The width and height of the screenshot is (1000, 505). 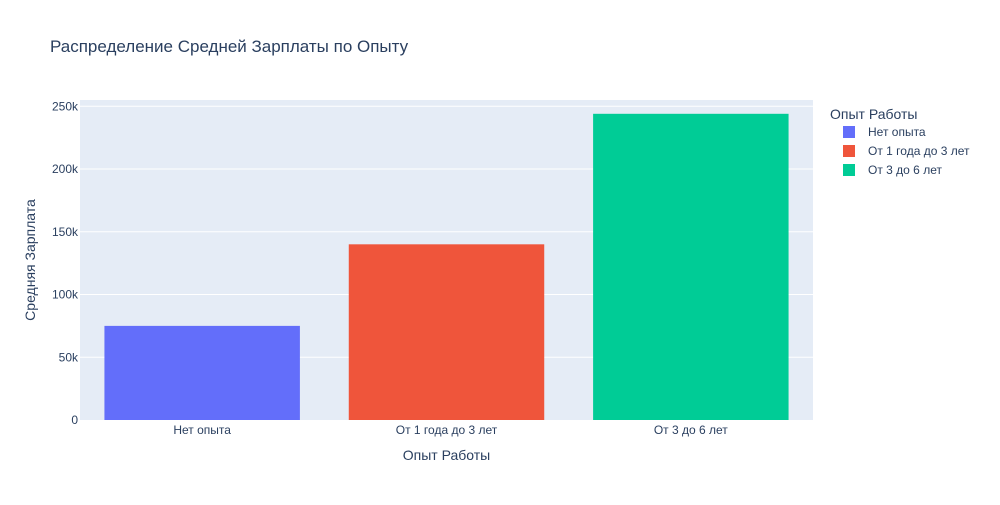 I want to click on legend-item: От 1 года до 3 лет, so click(x=906, y=151).